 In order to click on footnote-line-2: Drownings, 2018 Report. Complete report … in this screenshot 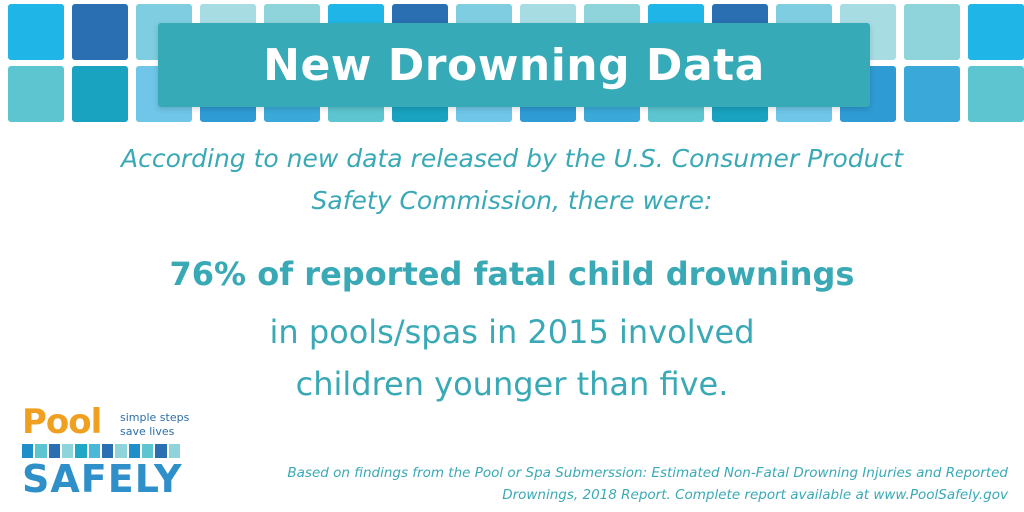, I will do `click(755, 495)`.